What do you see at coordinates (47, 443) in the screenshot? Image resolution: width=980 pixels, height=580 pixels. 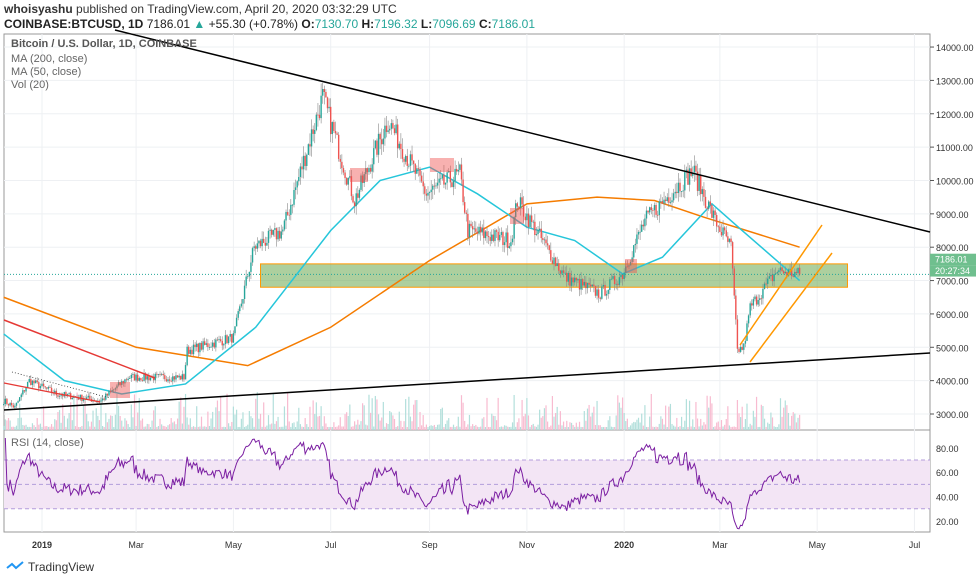 I see `legend-rsi: RSI (14, close)` at bounding box center [47, 443].